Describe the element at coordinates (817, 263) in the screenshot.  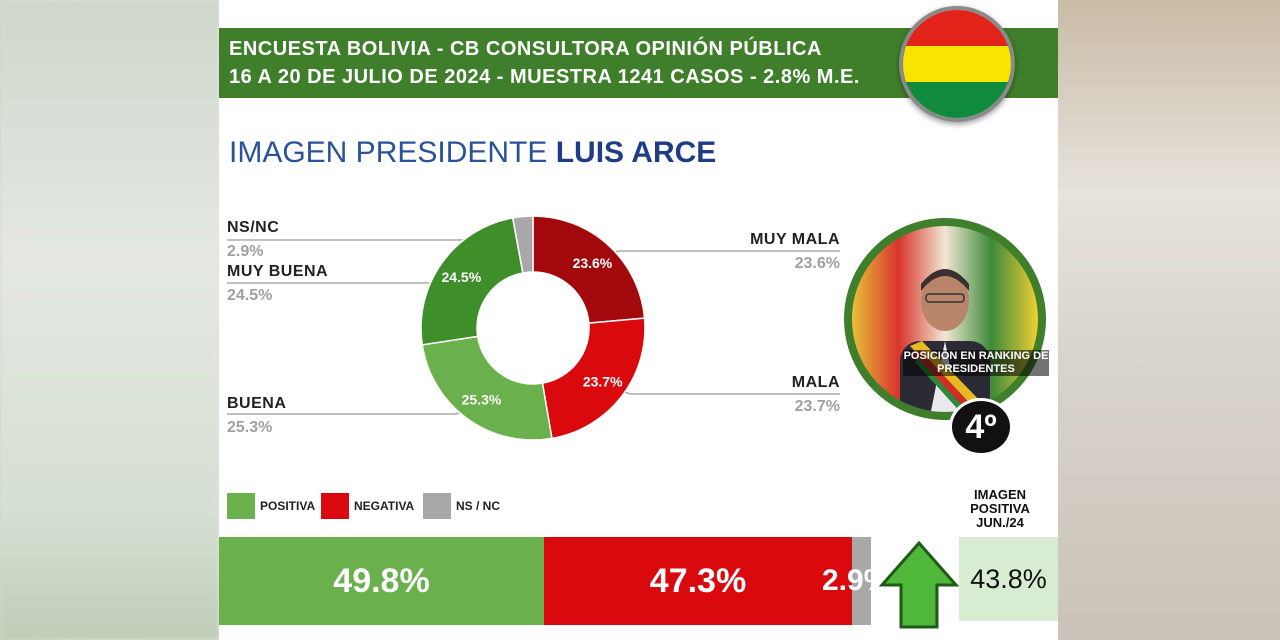
I see `pct-muy-mala: 23.6%` at that location.